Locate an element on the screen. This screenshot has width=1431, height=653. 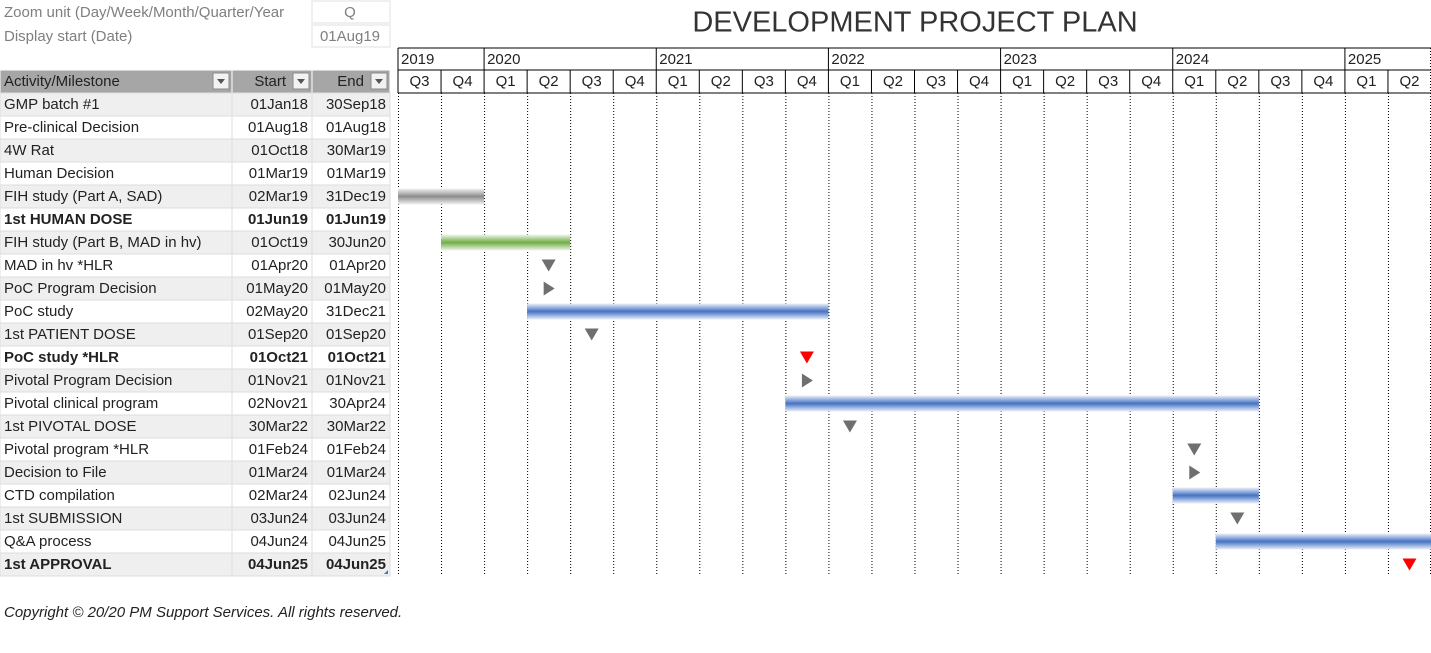
table-cell is located at coordinates (351, 564).